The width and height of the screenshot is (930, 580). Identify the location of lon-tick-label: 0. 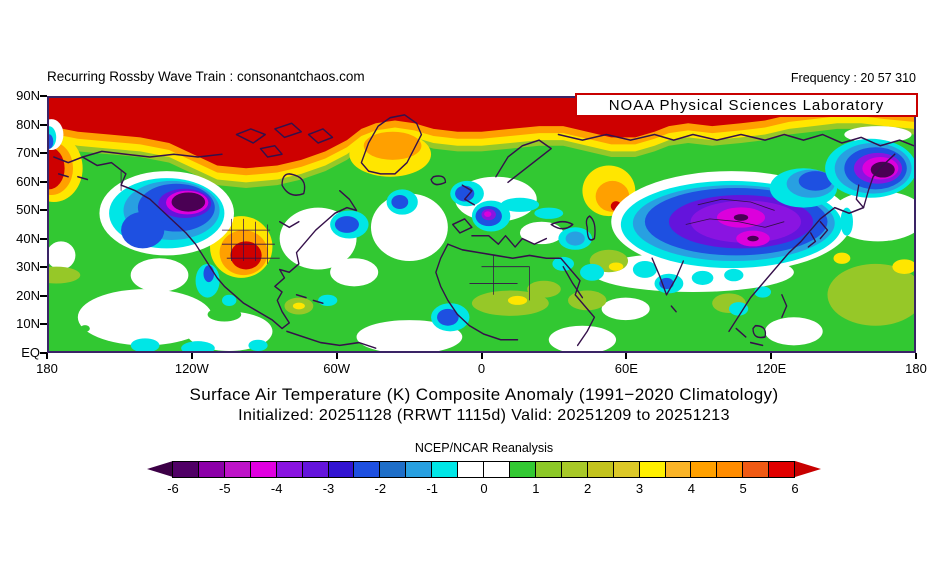
(481, 368).